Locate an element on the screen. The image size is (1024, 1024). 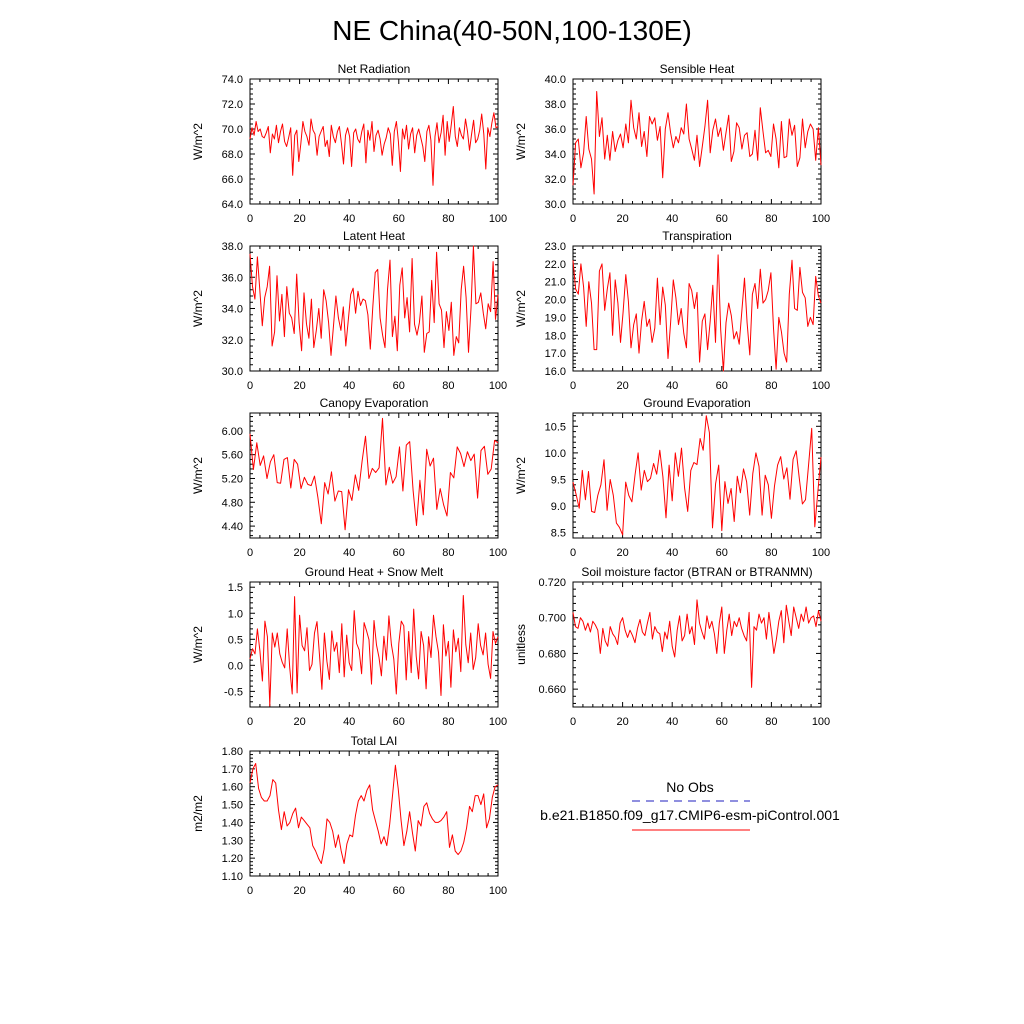
y-tick-label: 17.0 is located at coordinates (555, 354).